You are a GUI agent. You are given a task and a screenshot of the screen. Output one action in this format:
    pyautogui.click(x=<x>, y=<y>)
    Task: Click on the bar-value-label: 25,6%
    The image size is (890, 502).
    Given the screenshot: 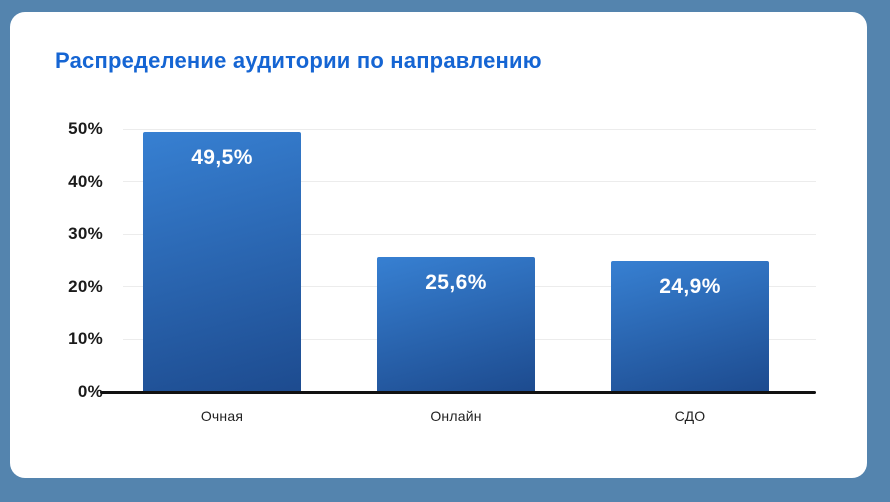 What is the action you would take?
    pyautogui.click(x=456, y=283)
    